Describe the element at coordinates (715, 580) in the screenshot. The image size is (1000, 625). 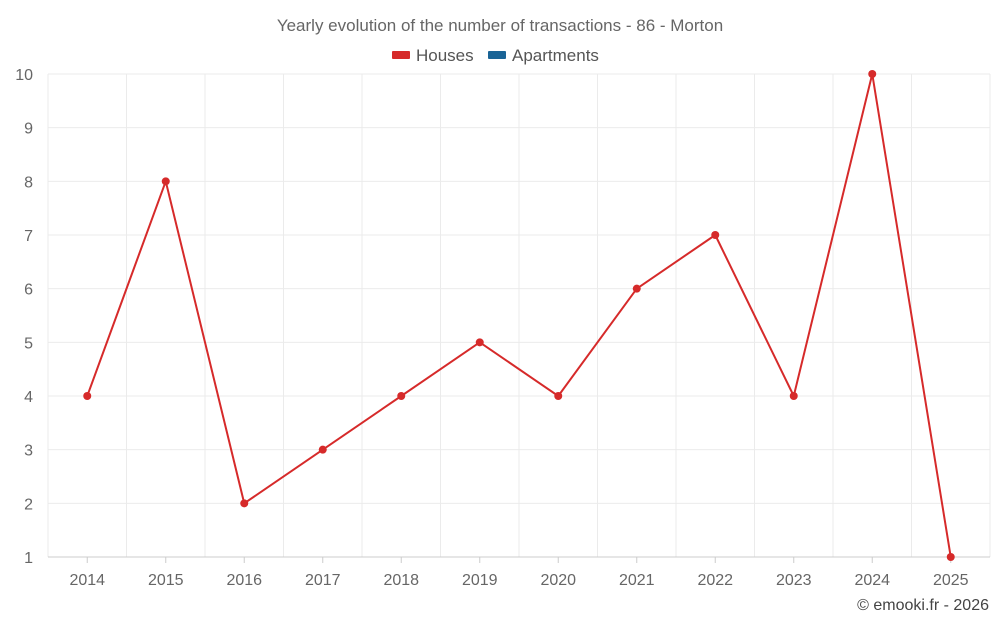
I see `x-tick-label: 2022` at that location.